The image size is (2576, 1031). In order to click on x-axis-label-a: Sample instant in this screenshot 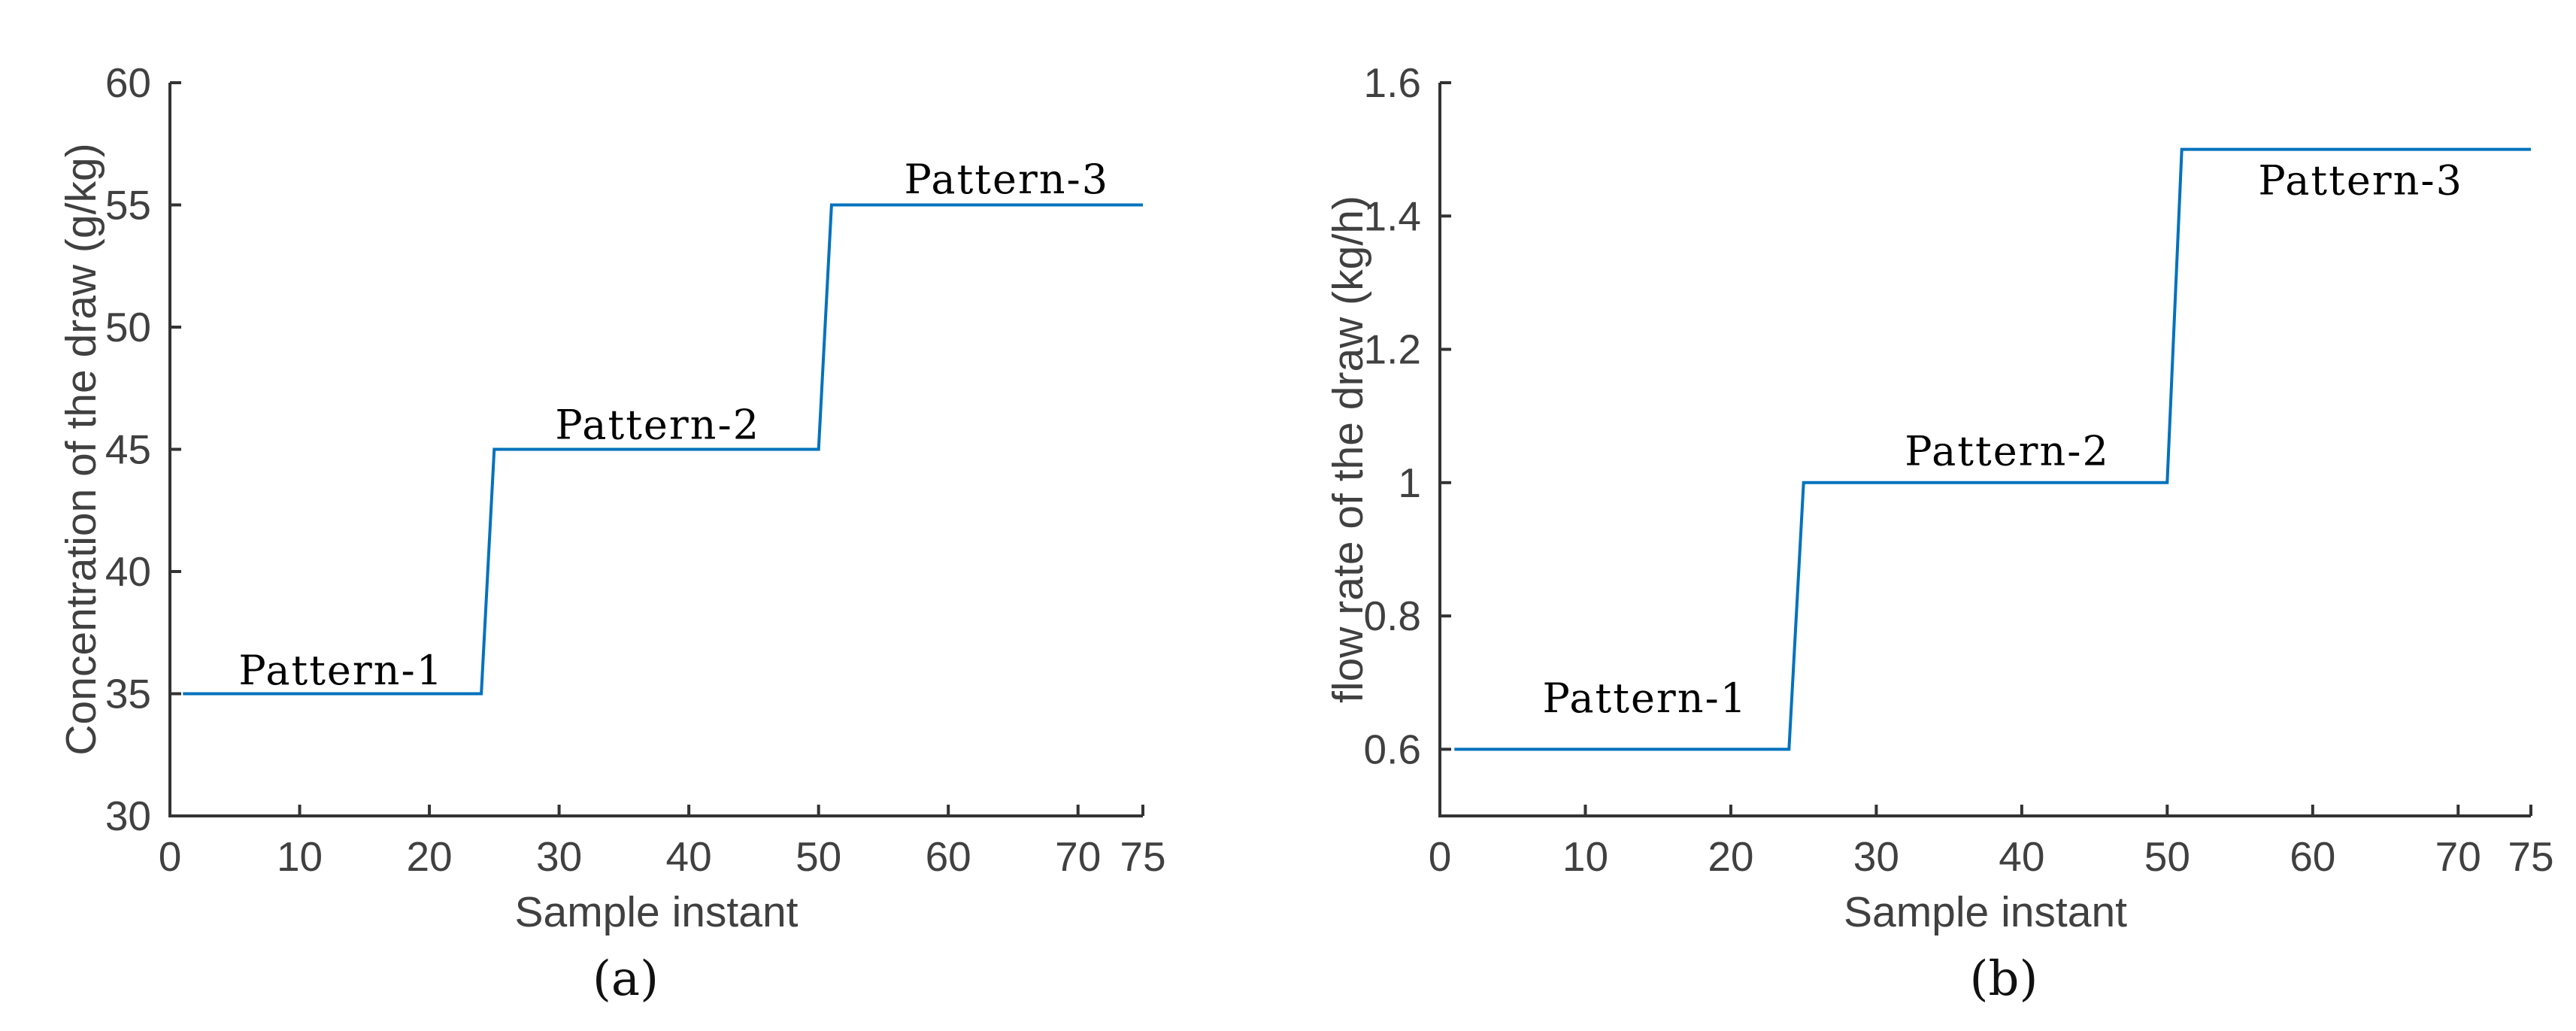, I will do `click(656, 912)`.